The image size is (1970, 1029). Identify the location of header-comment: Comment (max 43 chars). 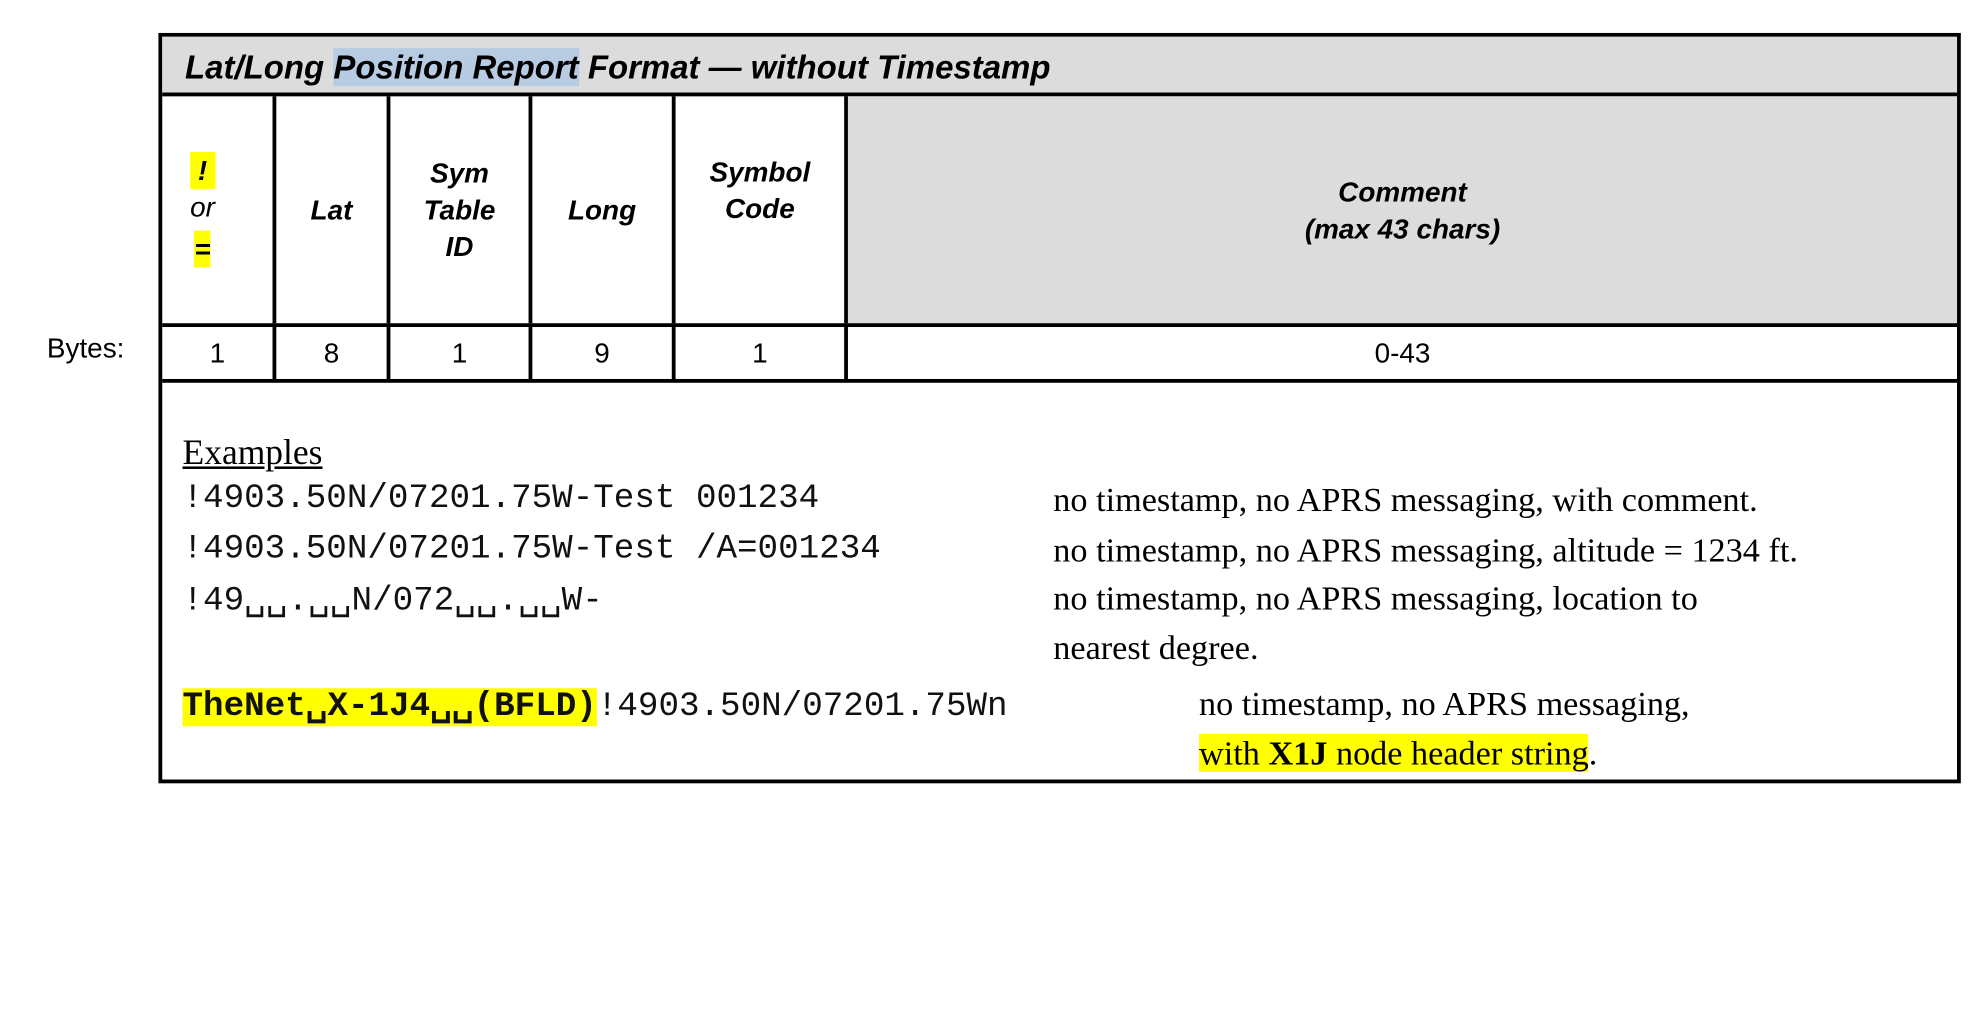
(1402, 210).